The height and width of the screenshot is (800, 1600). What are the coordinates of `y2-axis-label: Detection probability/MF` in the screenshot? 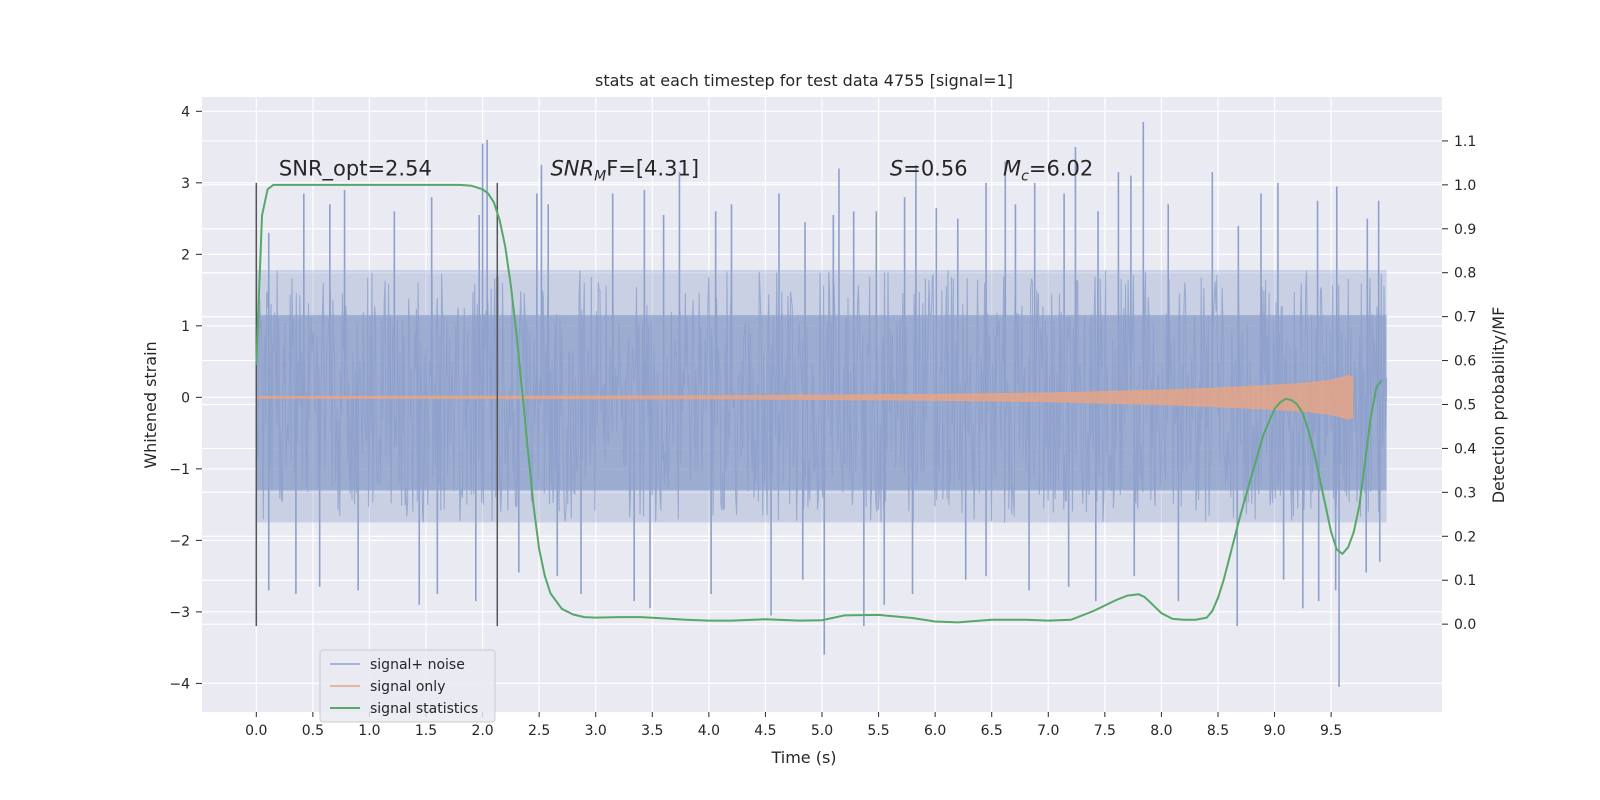 It's located at (1498, 405).